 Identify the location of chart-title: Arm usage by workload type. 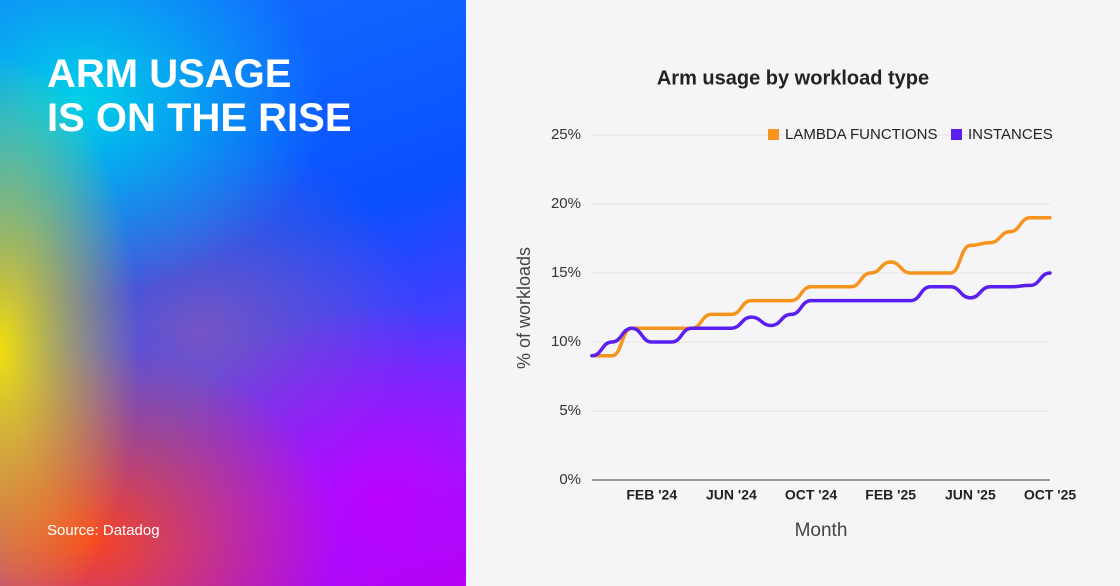
(793, 78).